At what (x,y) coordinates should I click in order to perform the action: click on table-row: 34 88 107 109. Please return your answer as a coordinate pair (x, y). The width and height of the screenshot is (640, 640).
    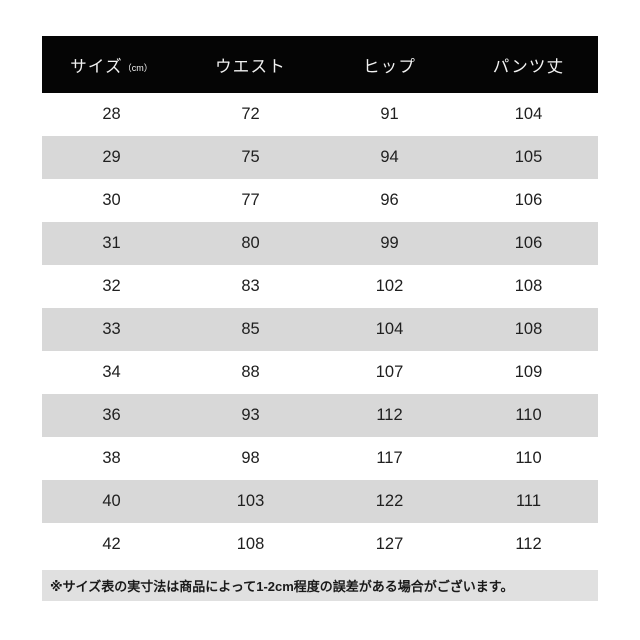
    Looking at the image, I should click on (320, 372).